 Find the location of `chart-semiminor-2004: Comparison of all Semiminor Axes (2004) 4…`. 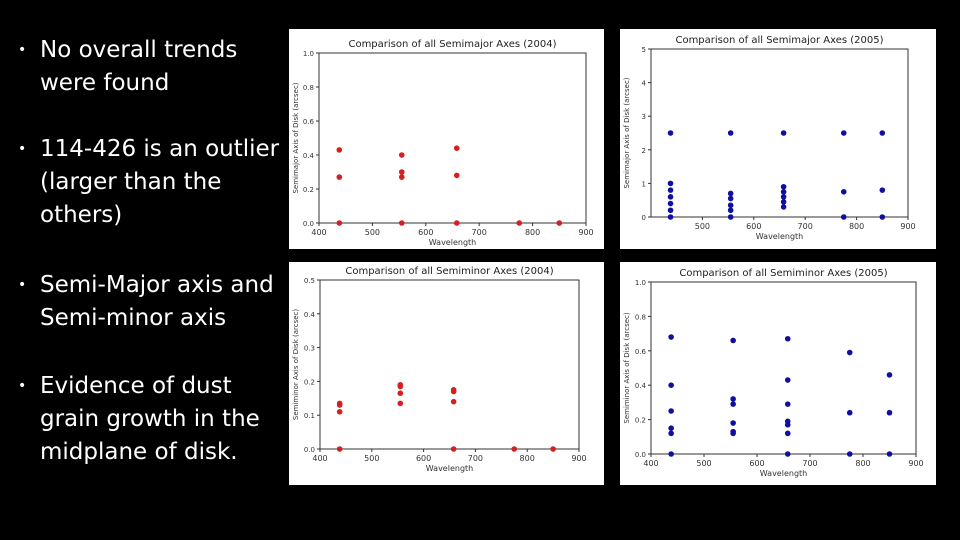

chart-semiminor-2004: Comparison of all Semiminor Axes (2004) 4… is located at coordinates (439, 369).